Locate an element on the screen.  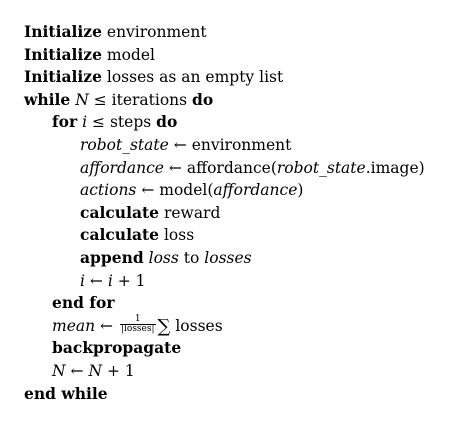
tail: .image) is located at coordinates (395, 167).